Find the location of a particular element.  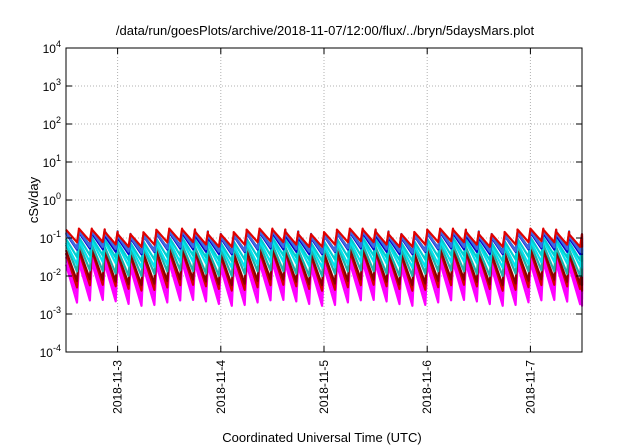

y-tick-label: 10⁰ is located at coordinates (52, 199).